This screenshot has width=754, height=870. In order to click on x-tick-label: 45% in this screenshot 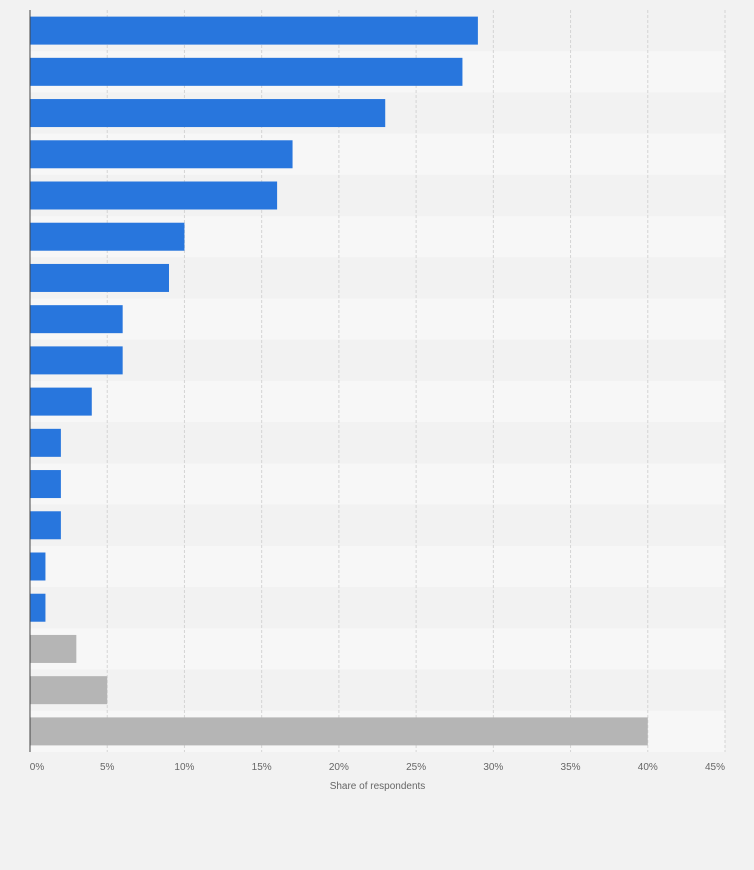, I will do `click(715, 767)`.